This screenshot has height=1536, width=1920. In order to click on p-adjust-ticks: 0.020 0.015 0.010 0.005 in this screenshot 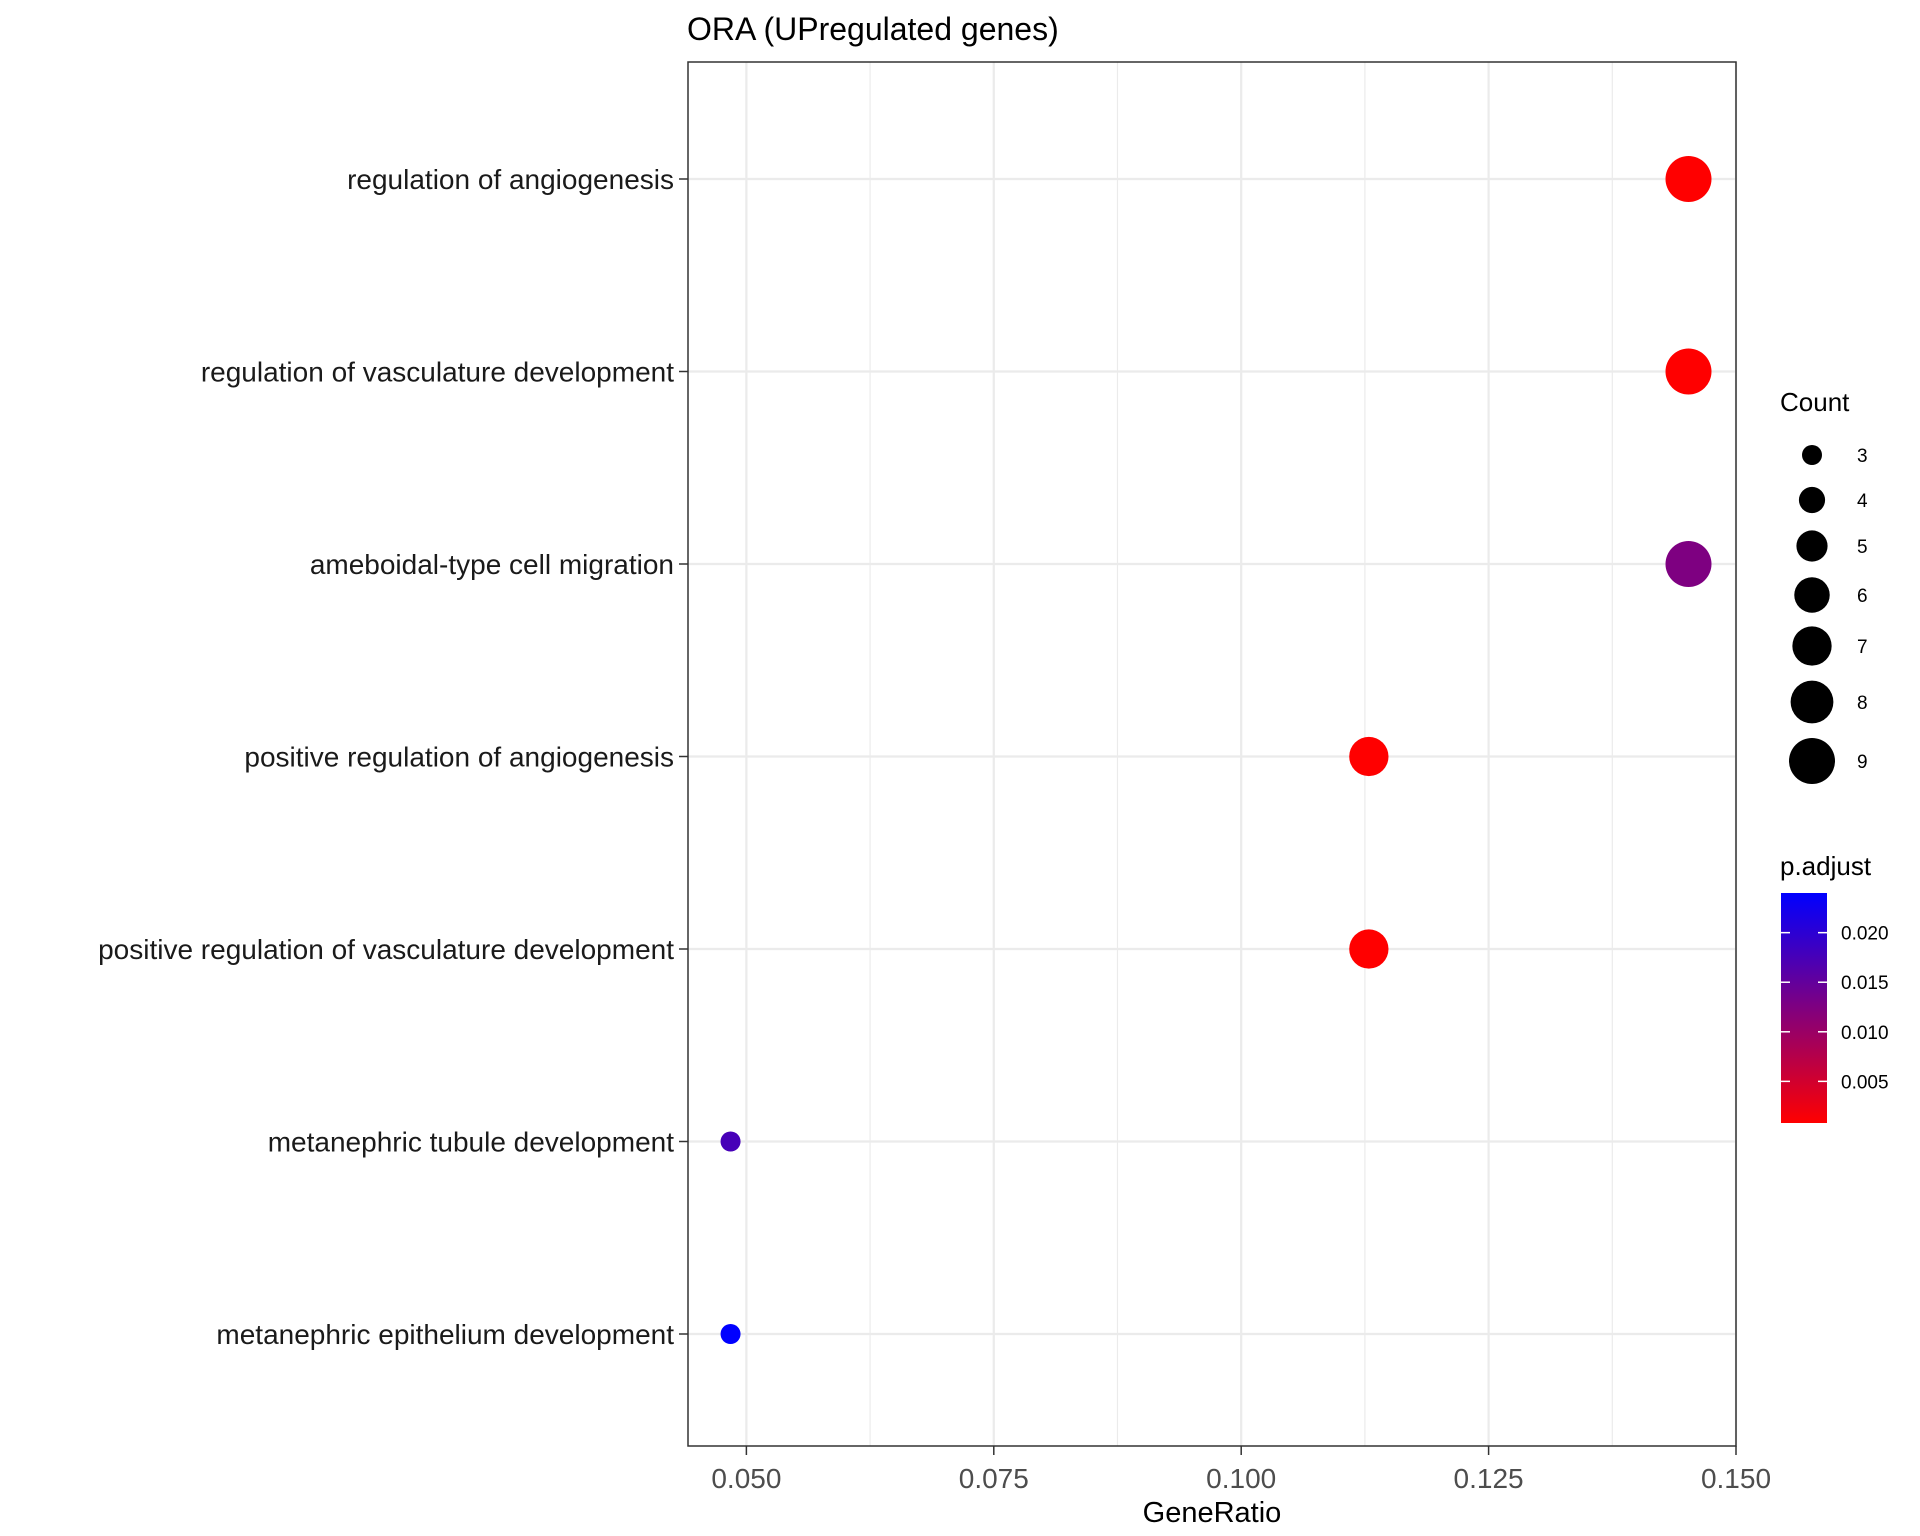, I will do `click(1835, 1008)`.